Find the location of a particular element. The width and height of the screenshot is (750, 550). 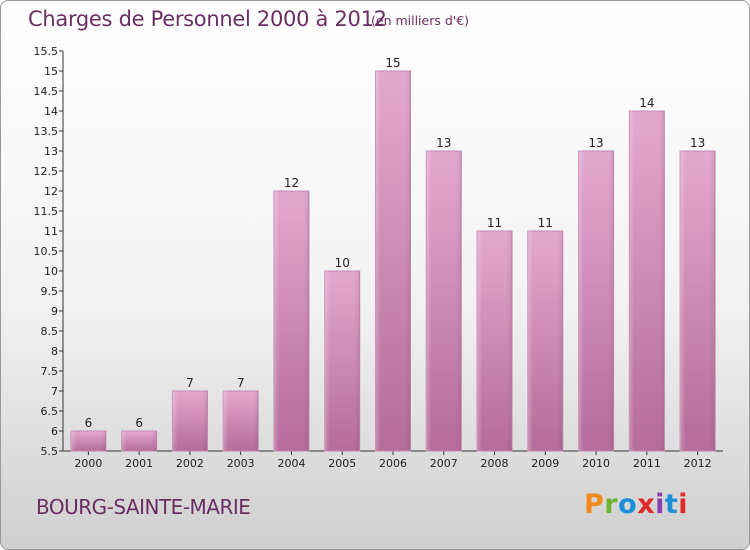

y-tick-label: 6 is located at coordinates (54, 431).